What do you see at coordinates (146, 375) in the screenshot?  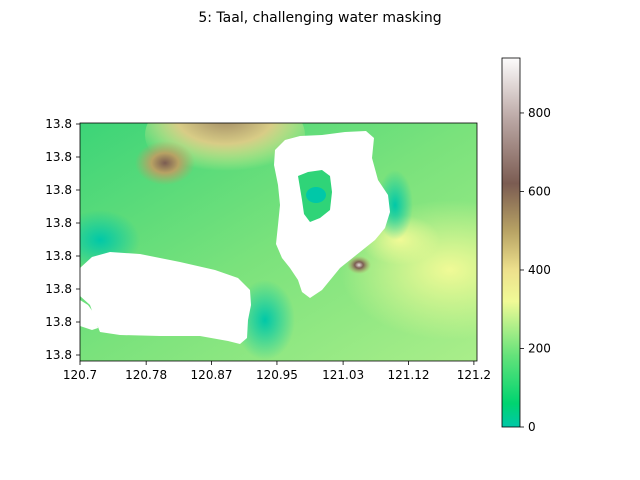 I see `x-tick-label: 120.78` at bounding box center [146, 375].